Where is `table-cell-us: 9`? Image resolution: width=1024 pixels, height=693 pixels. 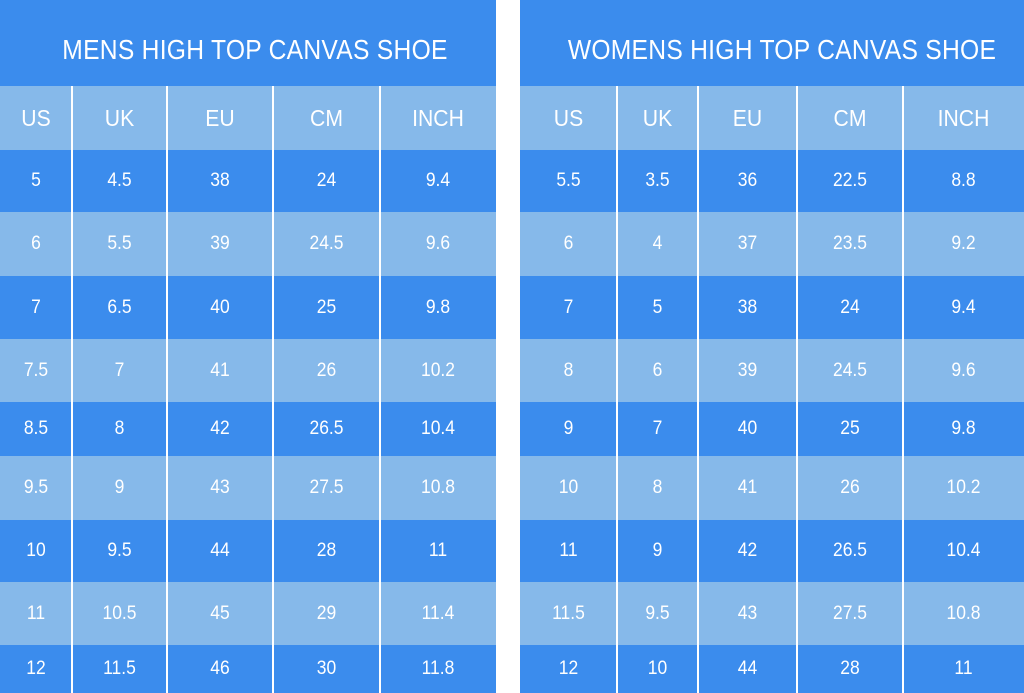 table-cell-us: 9 is located at coordinates (568, 428).